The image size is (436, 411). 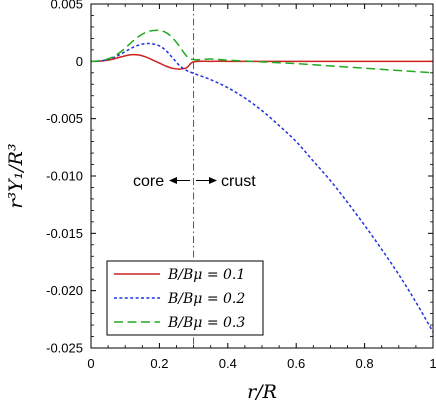 I want to click on crust-arrow, so click(x=206, y=180).